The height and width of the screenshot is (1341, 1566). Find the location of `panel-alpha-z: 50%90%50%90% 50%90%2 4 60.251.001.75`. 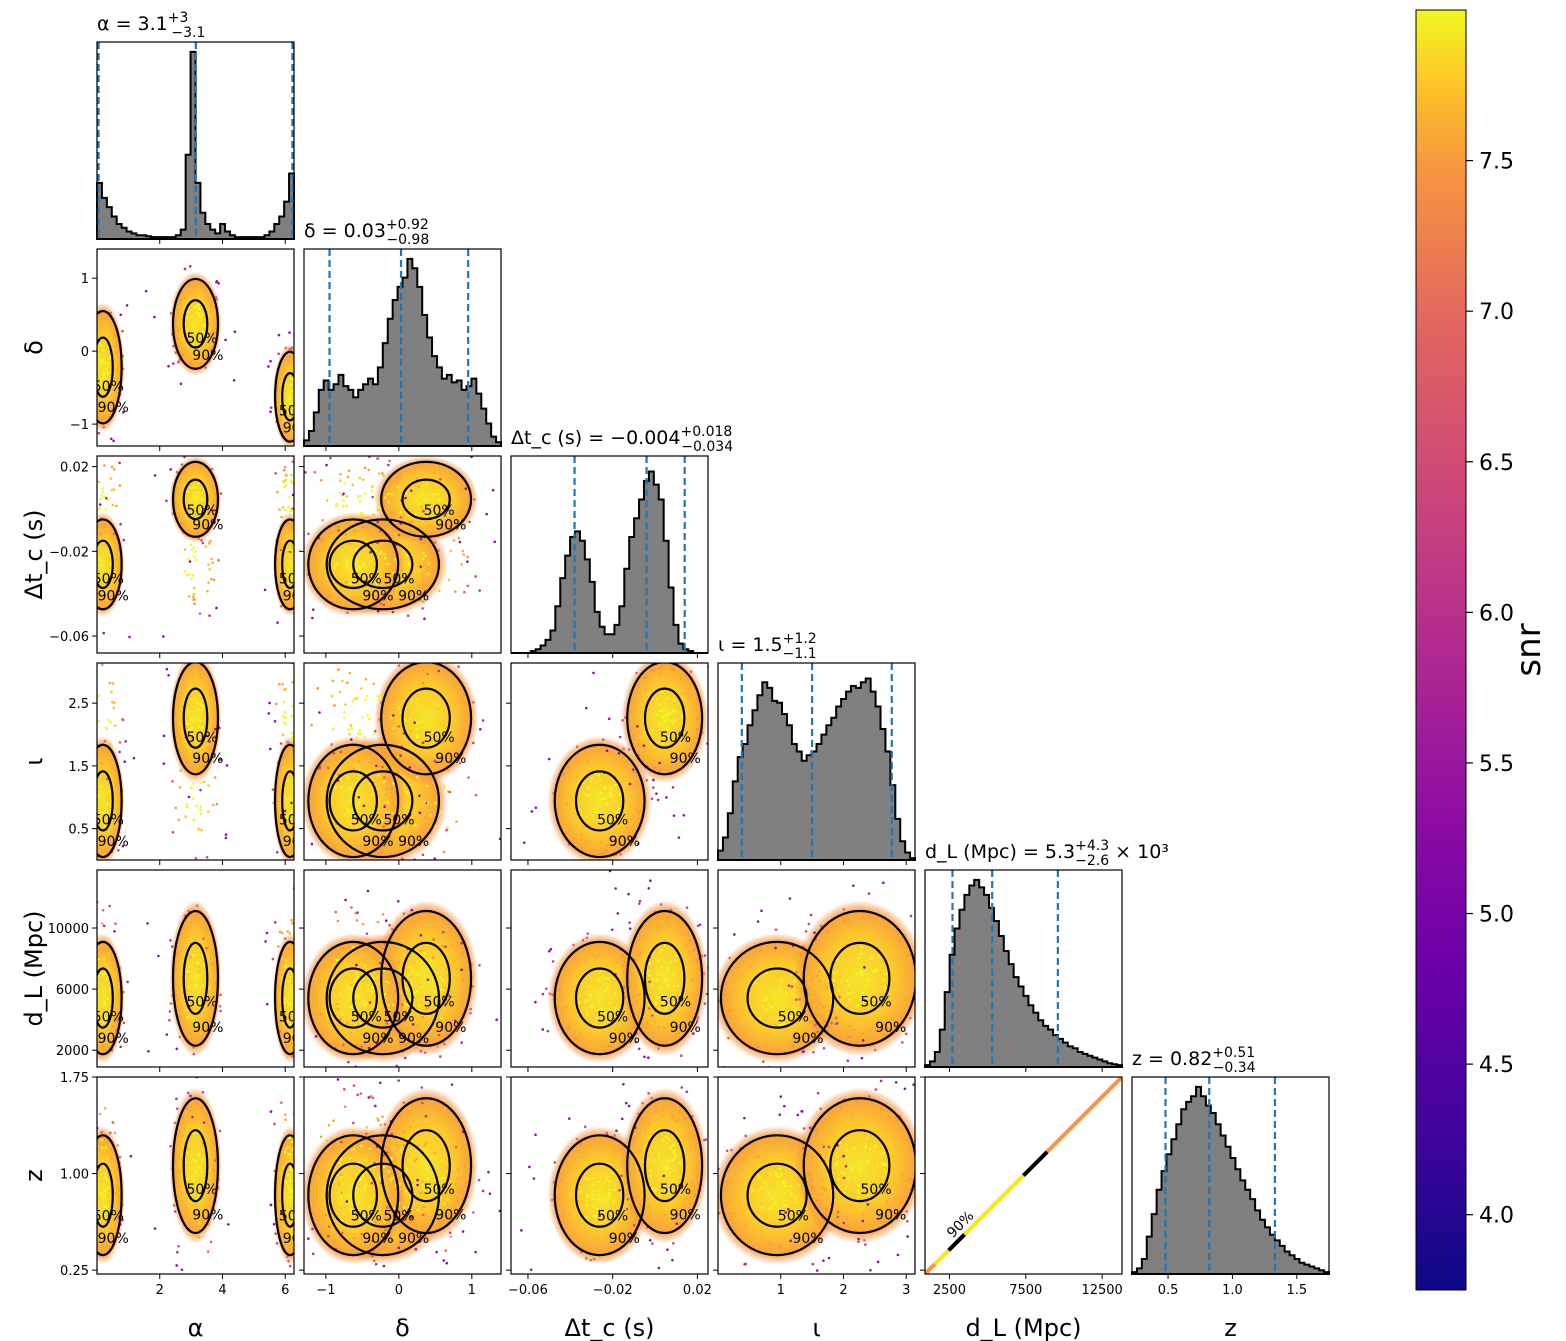

panel-alpha-z: 50%90%50%90% 50%90%2 4 60.251.001.75 is located at coordinates (177, 1185).